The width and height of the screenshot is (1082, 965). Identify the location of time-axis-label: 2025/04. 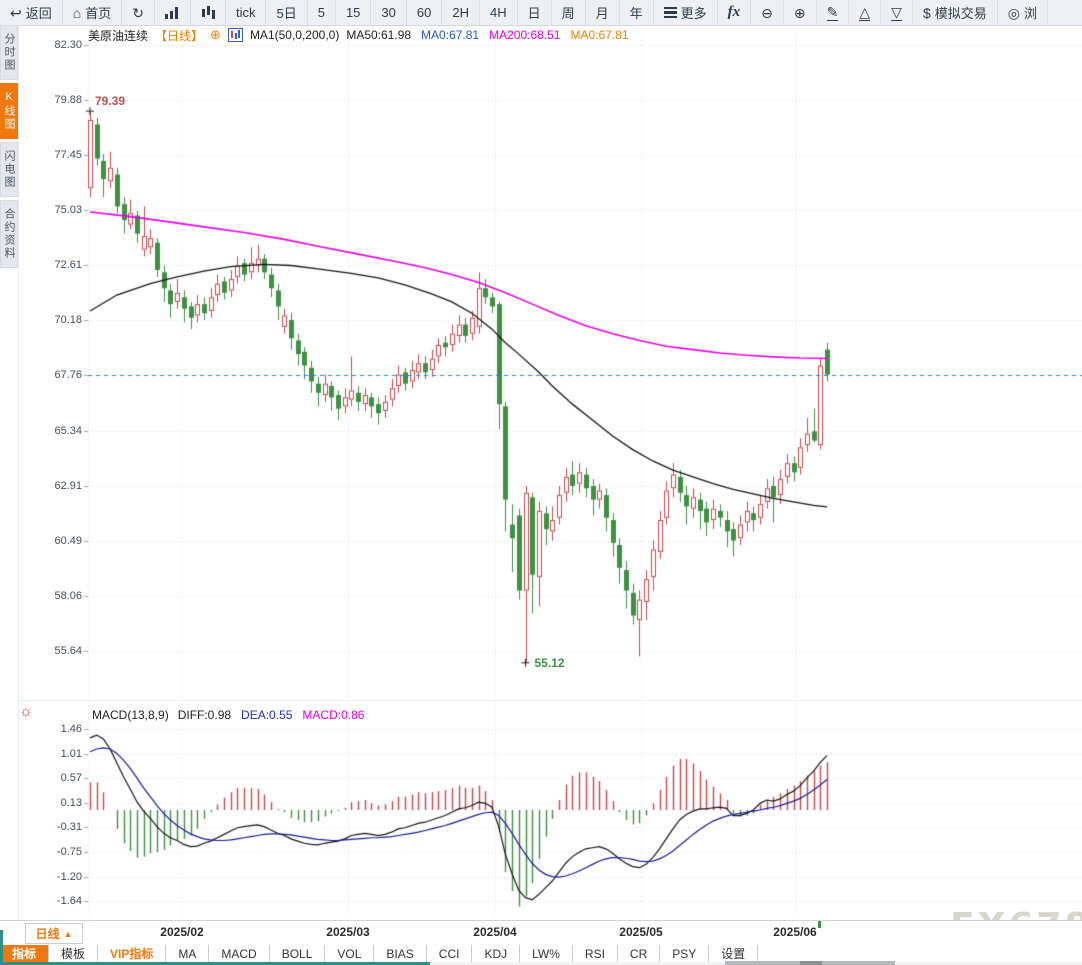
(495, 932).